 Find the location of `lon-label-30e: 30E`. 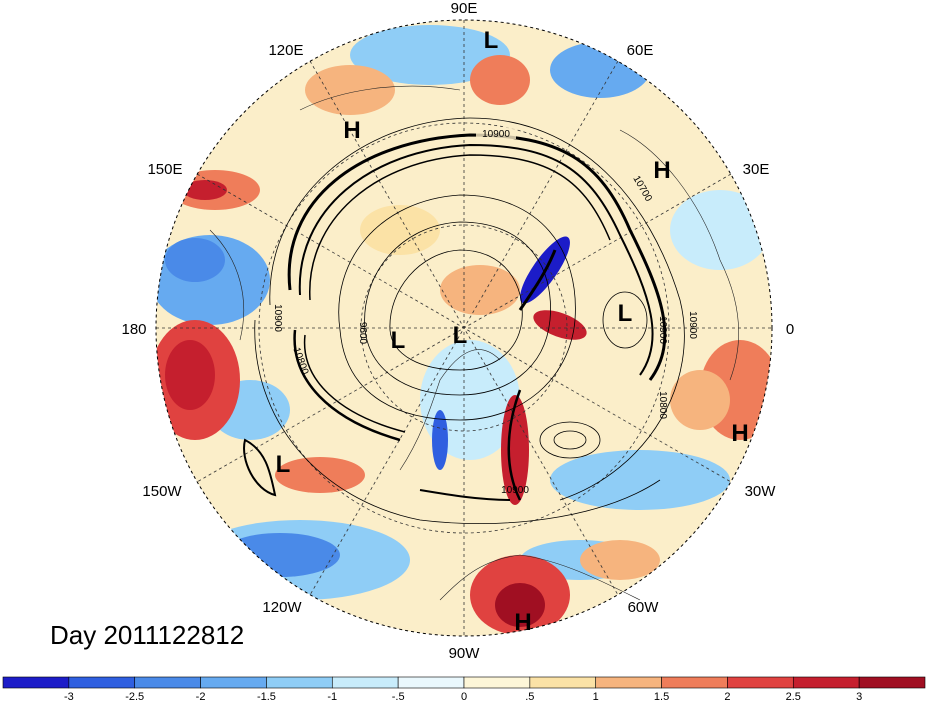

lon-label-30e: 30E is located at coordinates (756, 169).